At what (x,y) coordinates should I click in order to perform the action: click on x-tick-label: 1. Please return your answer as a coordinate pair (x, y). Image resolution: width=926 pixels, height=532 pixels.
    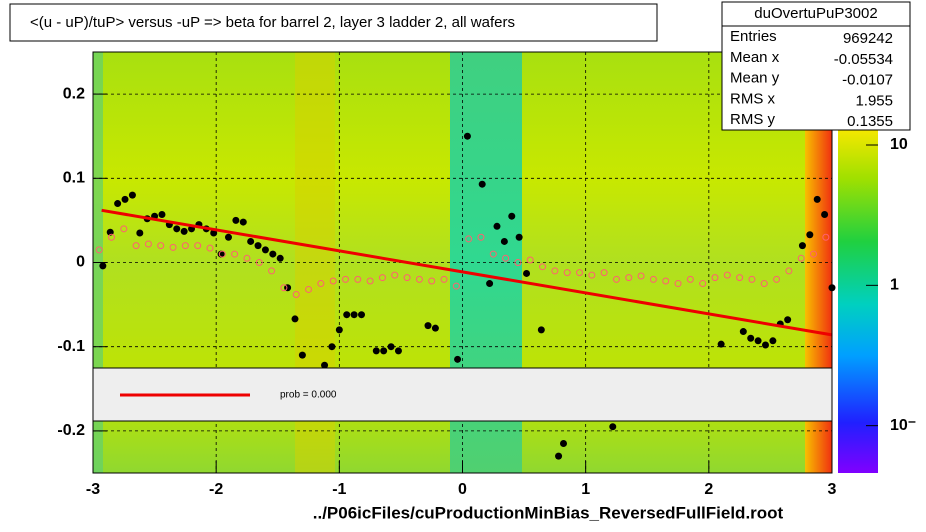
    Looking at the image, I should click on (585, 489).